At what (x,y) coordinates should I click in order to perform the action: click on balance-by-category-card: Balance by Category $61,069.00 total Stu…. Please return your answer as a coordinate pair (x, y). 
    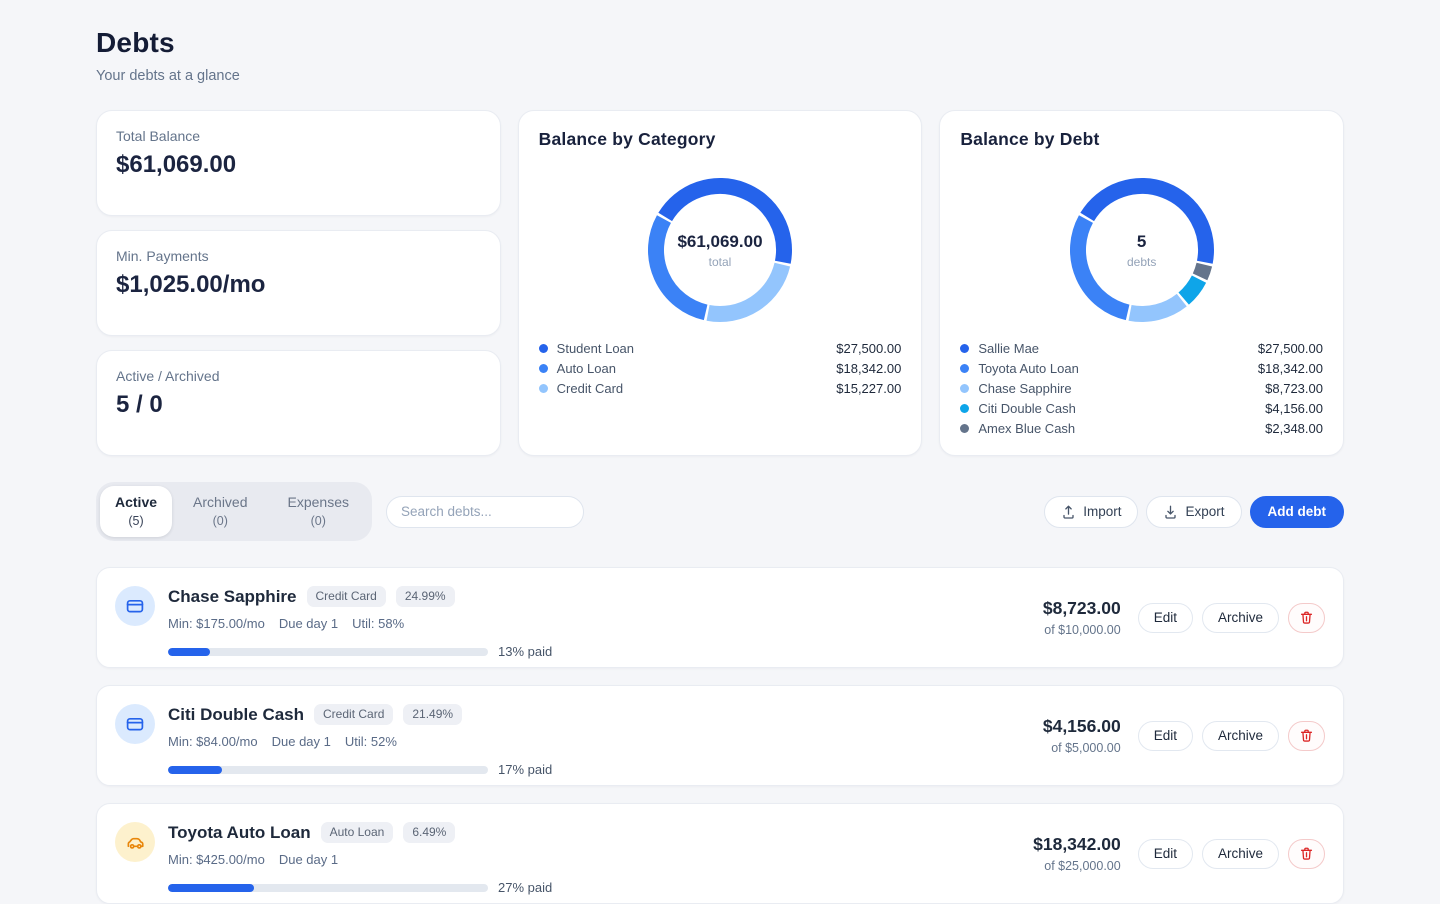
    Looking at the image, I should click on (720, 283).